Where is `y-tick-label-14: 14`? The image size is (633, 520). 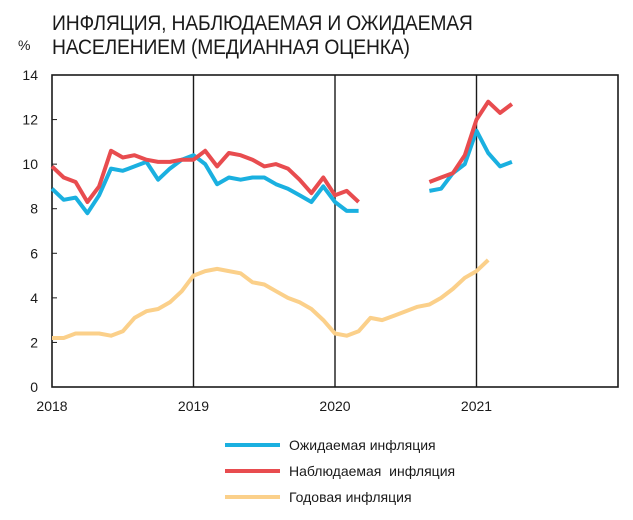 y-tick-label-14: 14 is located at coordinates (30, 75).